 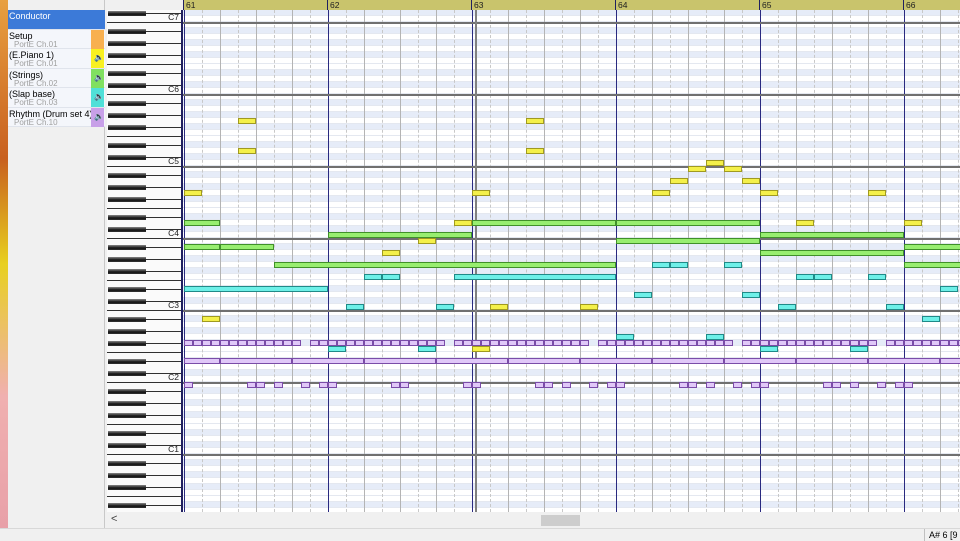 What do you see at coordinates (114, 519) in the screenshot?
I see `scroll-left-arrow: <` at bounding box center [114, 519].